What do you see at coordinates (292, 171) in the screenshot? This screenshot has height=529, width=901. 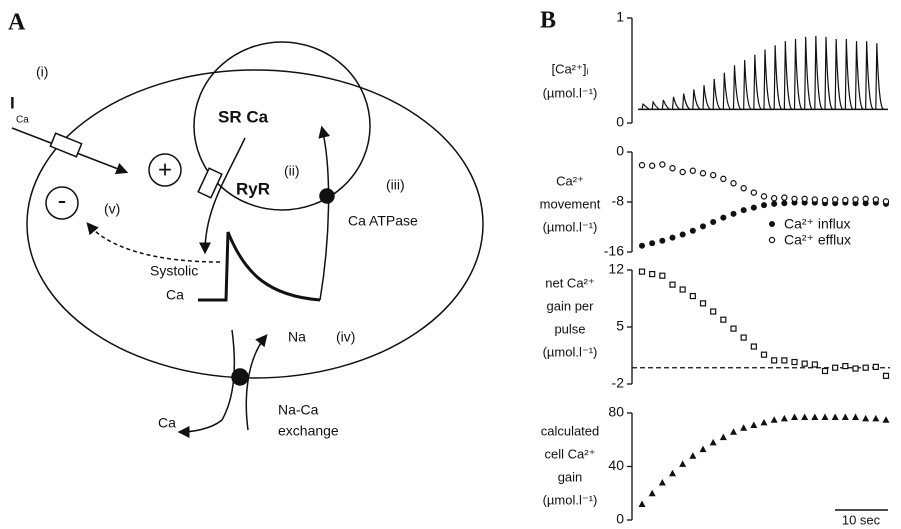 I see `label: (ii)` at bounding box center [292, 171].